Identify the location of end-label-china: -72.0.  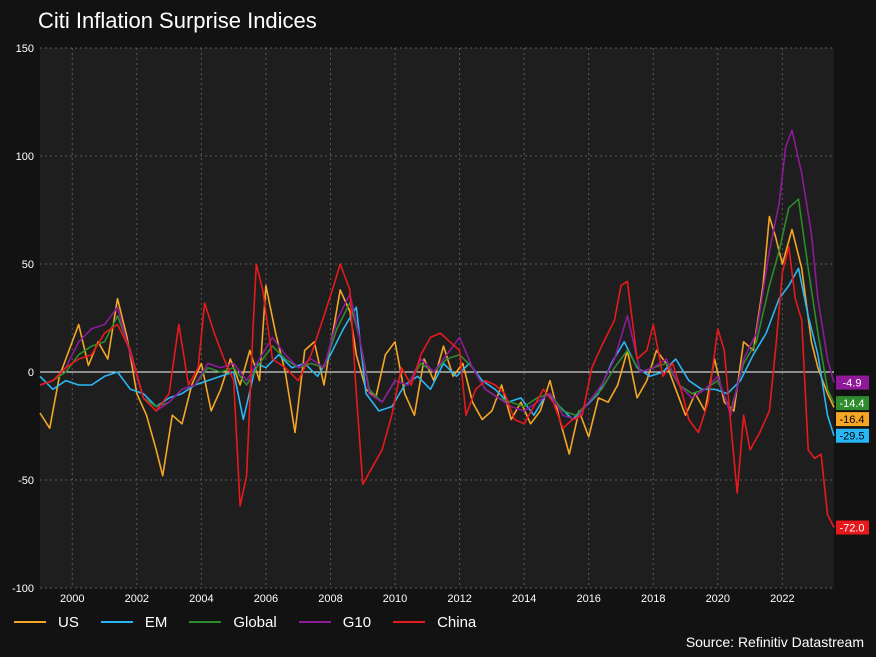
(852, 527).